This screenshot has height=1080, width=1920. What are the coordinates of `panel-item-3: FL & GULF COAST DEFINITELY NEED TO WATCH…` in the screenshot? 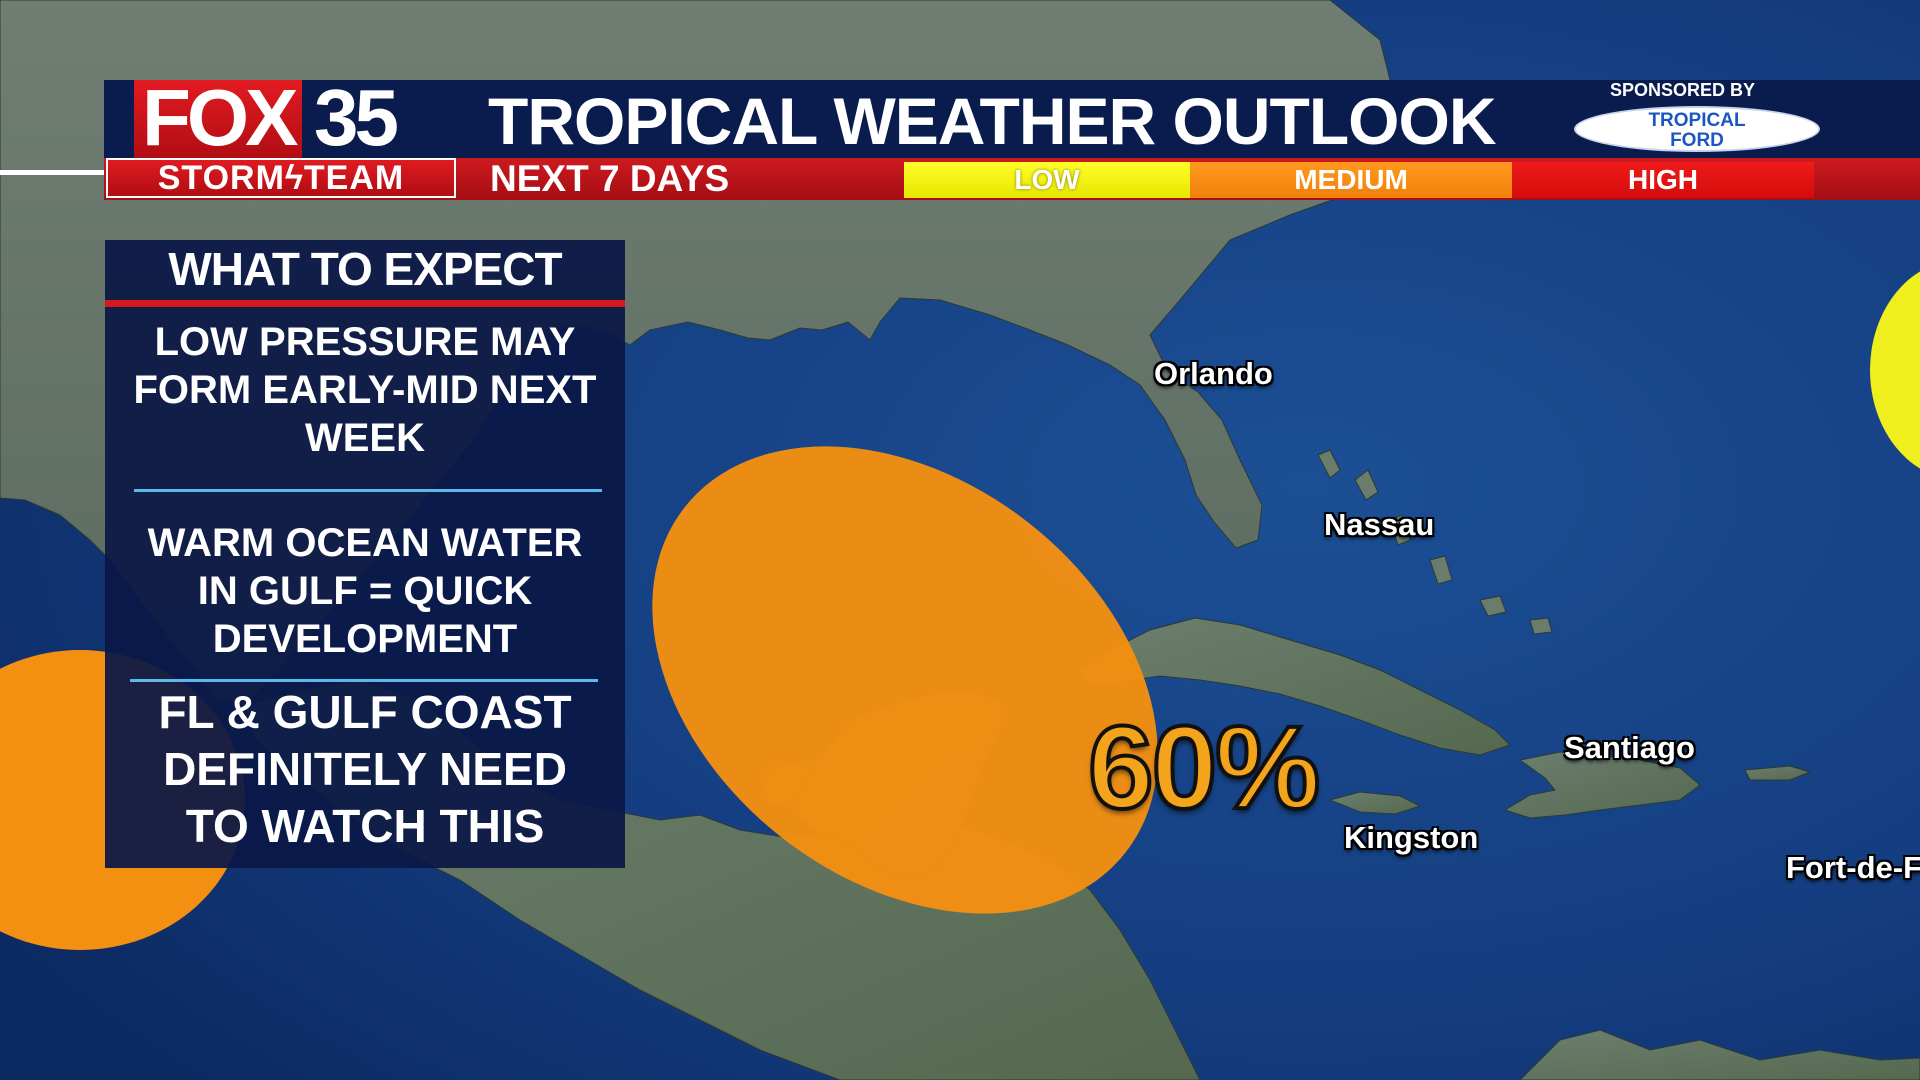 It's located at (365, 769).